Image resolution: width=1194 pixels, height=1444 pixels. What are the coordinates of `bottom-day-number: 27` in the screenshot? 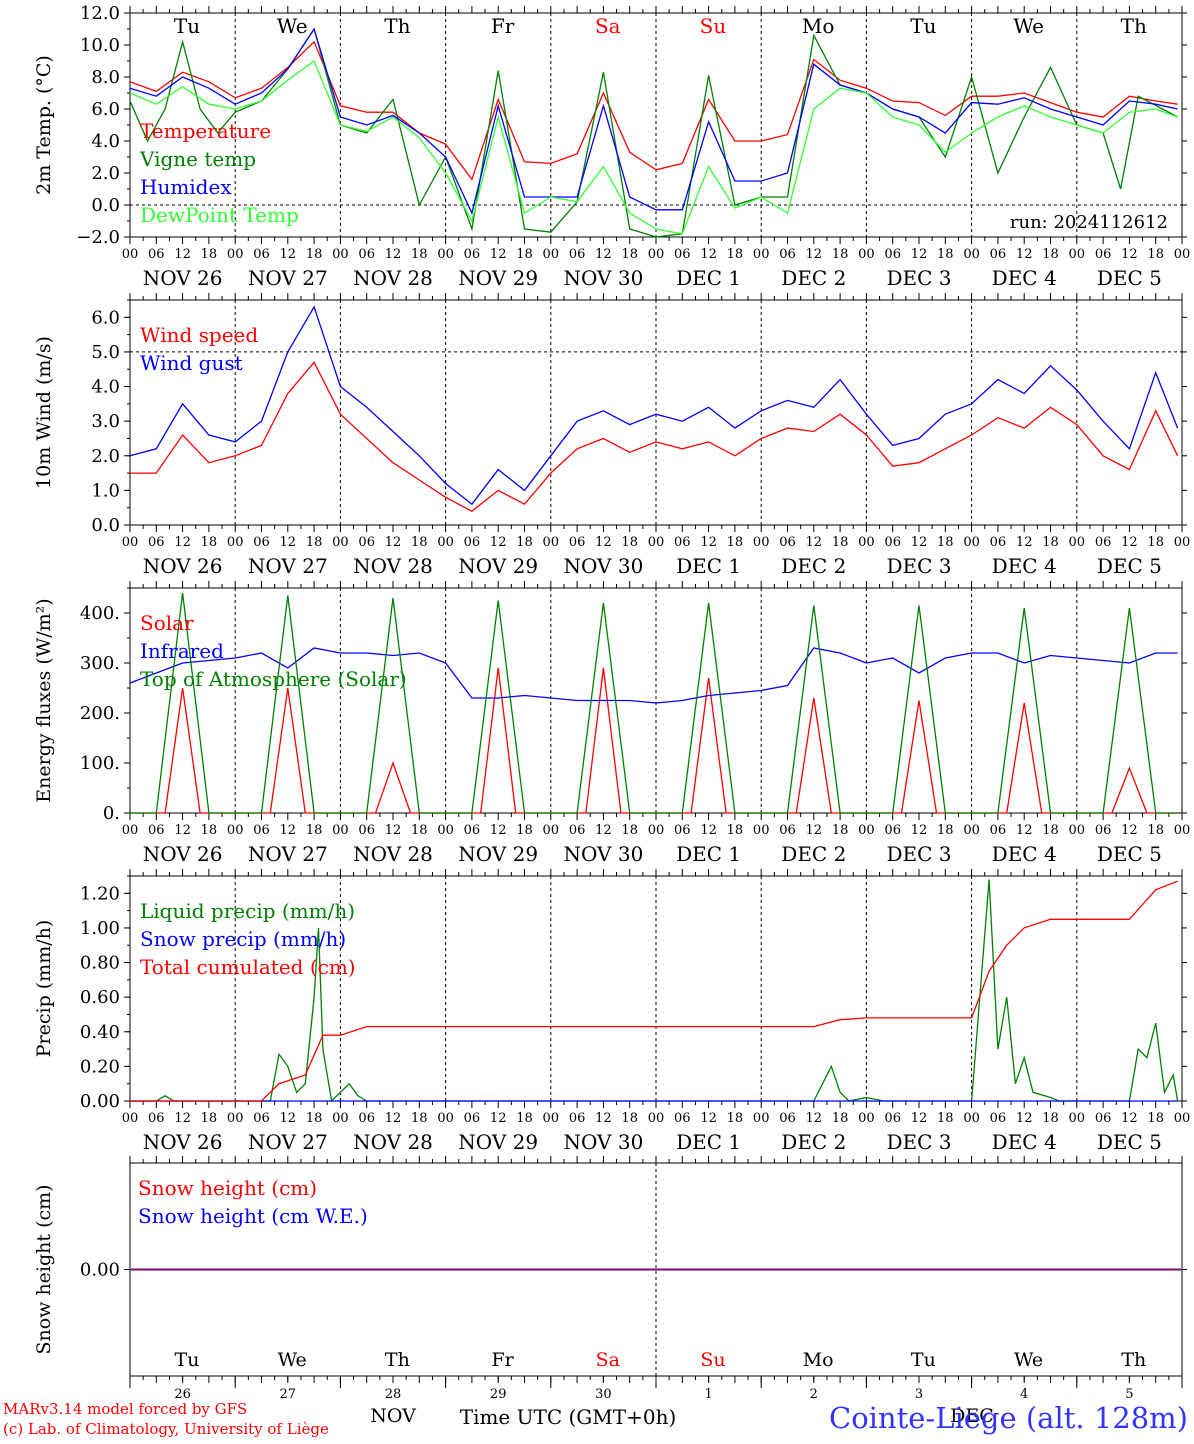 It's located at (288, 1394).